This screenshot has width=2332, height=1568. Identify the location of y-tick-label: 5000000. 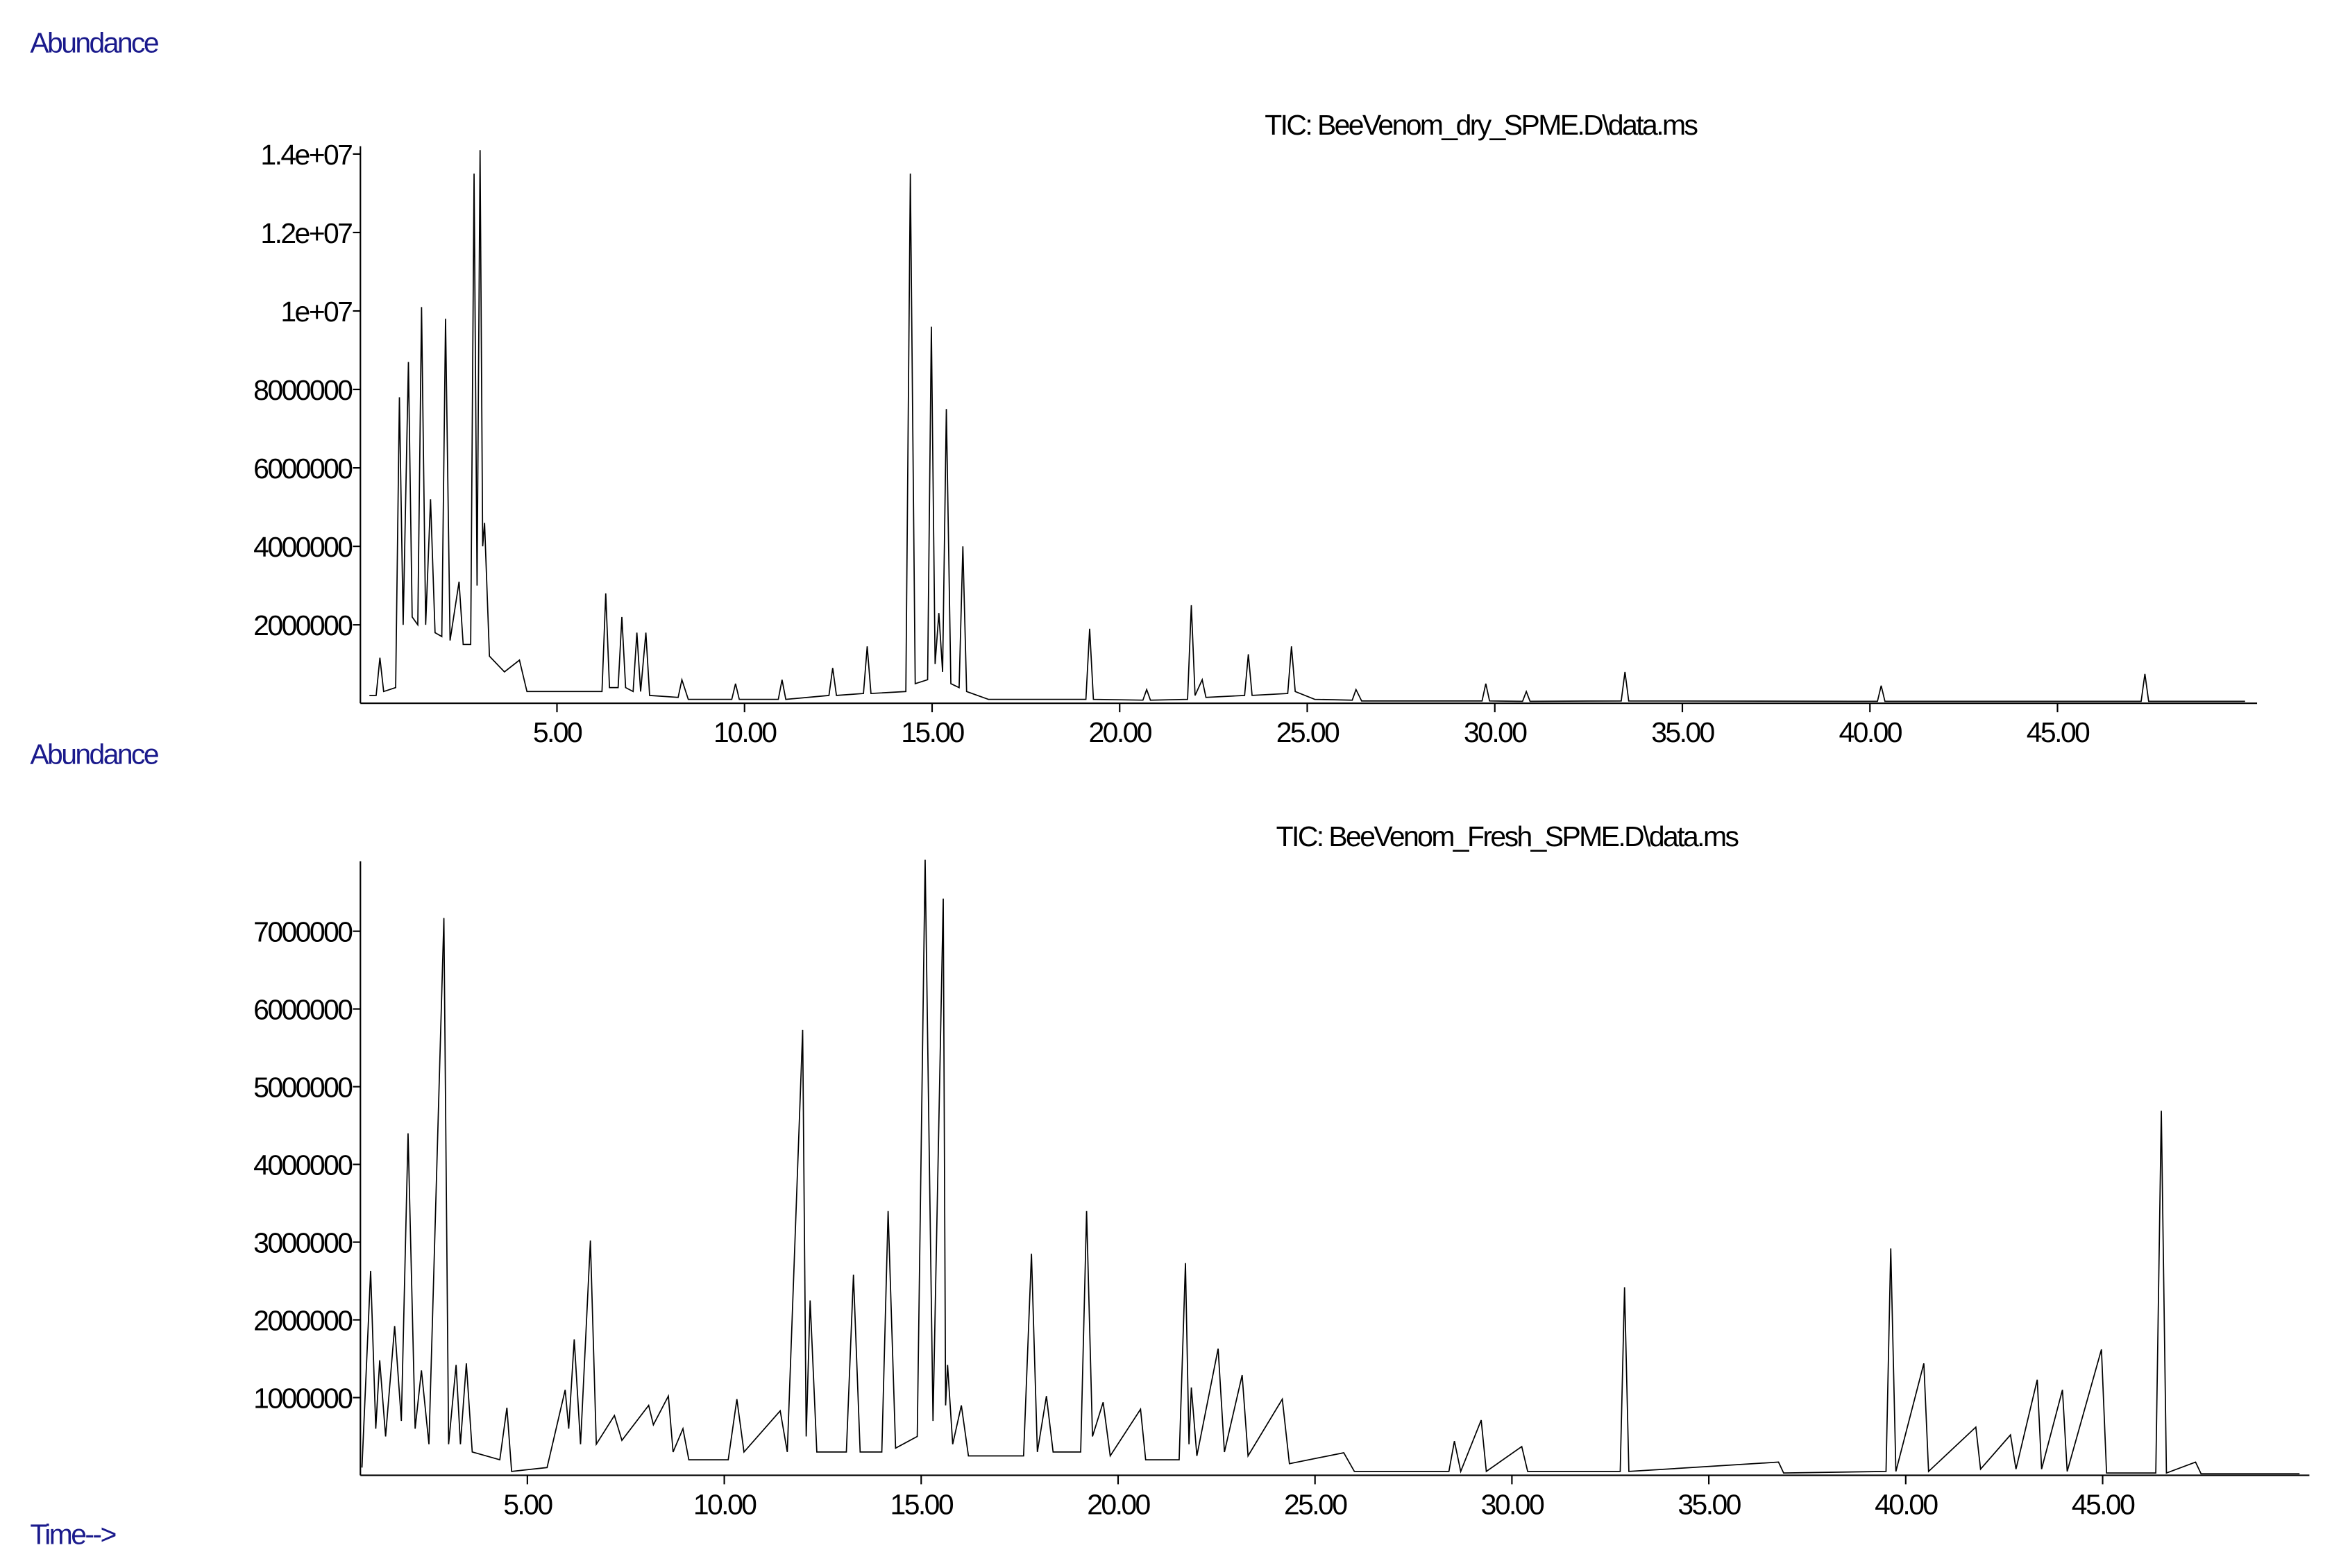
(303, 1088).